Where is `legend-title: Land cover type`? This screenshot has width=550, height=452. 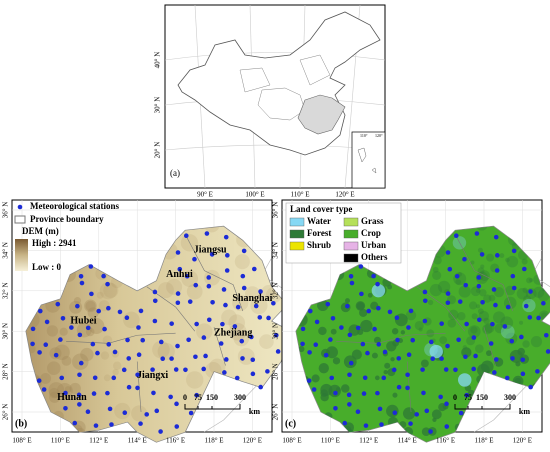
legend-title: Land cover type is located at coordinates (321, 209).